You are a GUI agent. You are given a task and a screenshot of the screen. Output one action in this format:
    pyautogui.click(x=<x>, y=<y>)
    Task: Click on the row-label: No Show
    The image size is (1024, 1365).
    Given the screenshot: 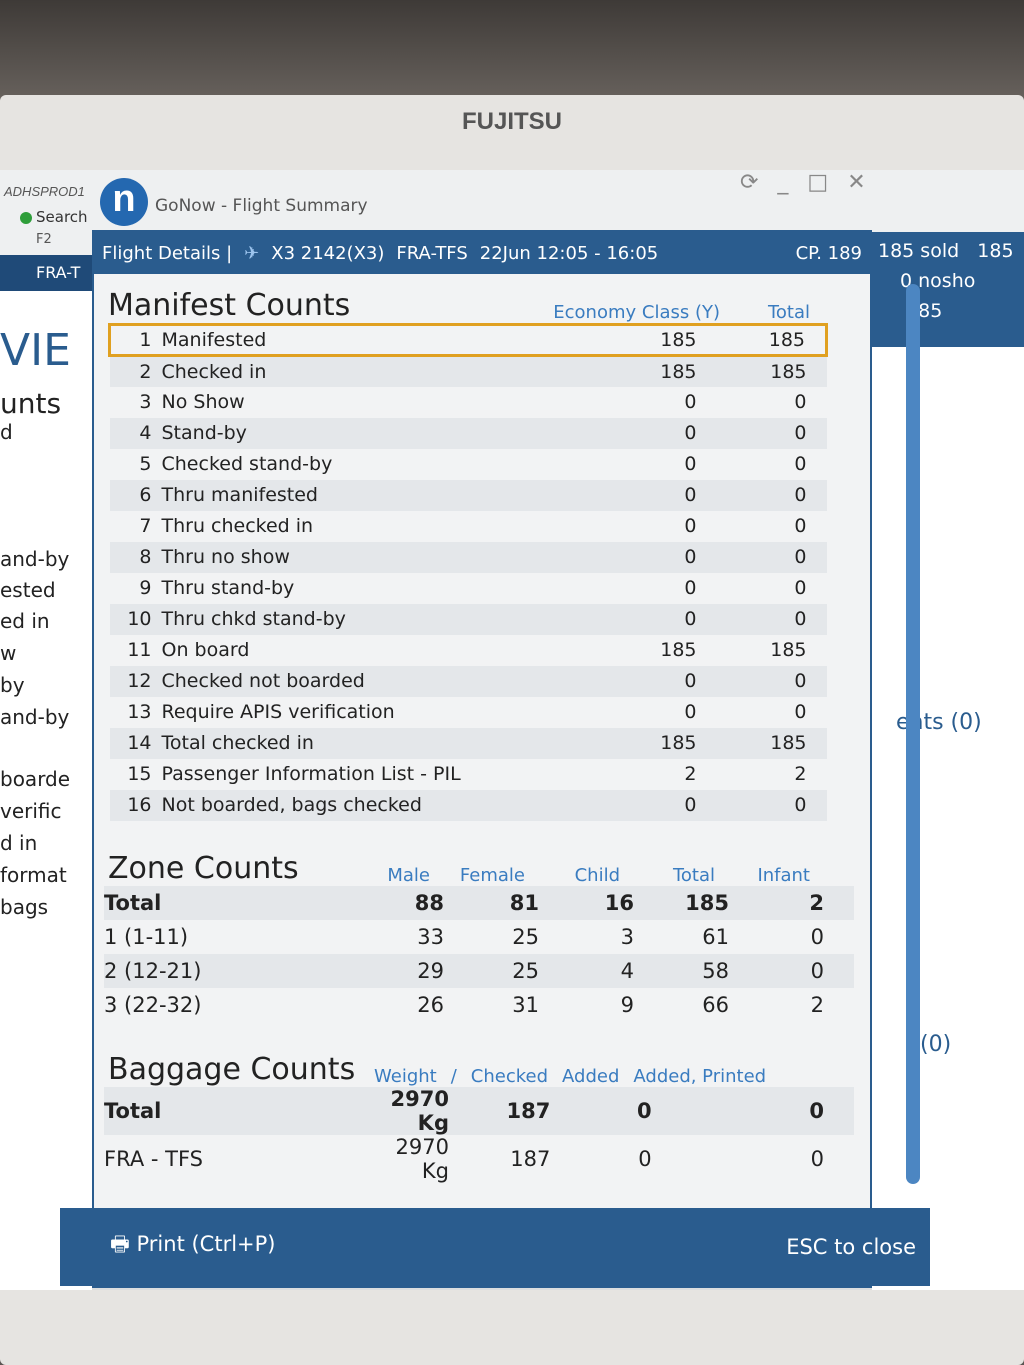 What is the action you would take?
    pyautogui.click(x=203, y=402)
    